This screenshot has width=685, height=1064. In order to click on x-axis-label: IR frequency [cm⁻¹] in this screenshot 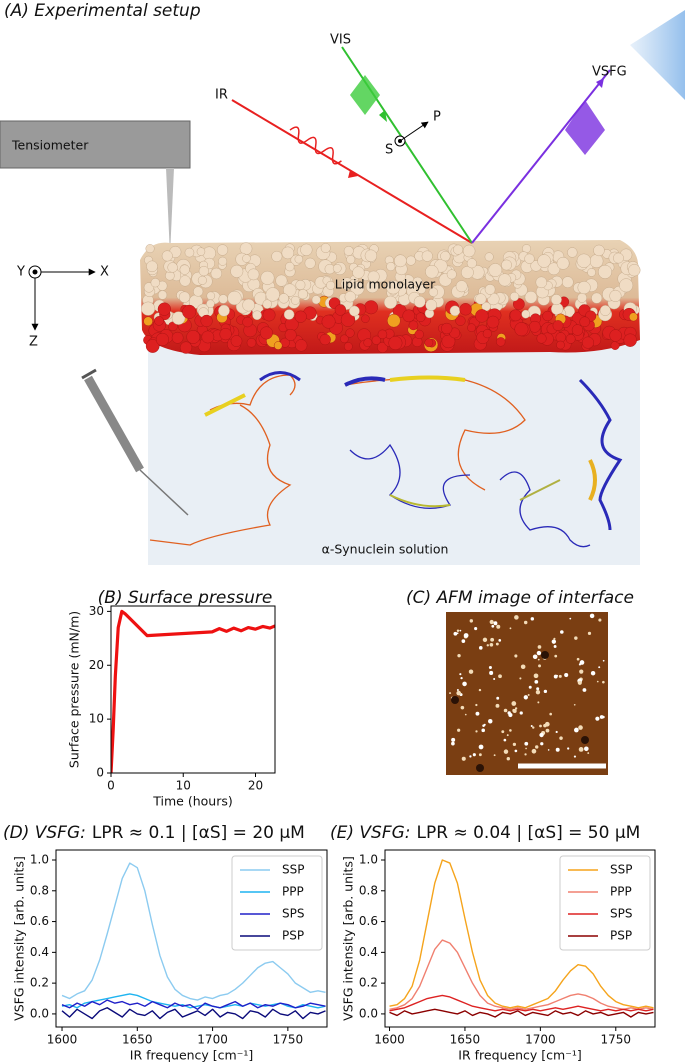, I will do `click(191, 1055)`.